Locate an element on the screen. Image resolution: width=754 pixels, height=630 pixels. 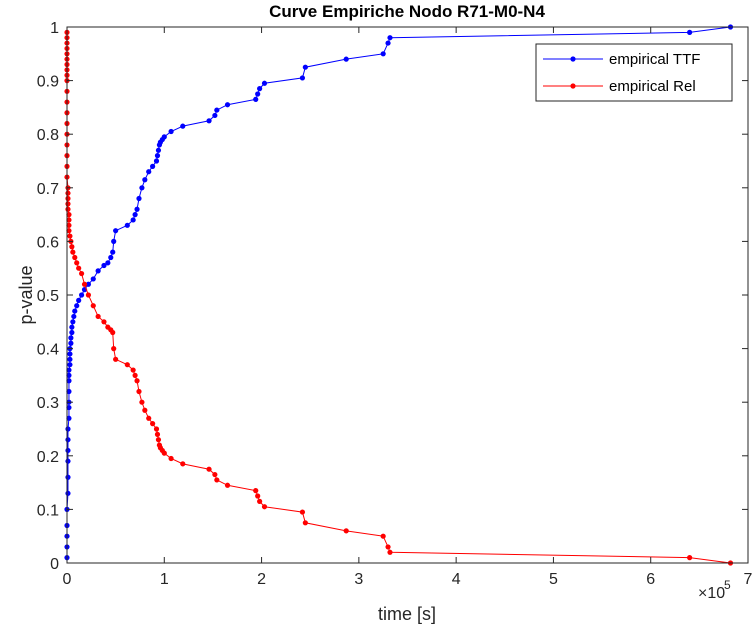
legend-rel-marker is located at coordinates (573, 86).